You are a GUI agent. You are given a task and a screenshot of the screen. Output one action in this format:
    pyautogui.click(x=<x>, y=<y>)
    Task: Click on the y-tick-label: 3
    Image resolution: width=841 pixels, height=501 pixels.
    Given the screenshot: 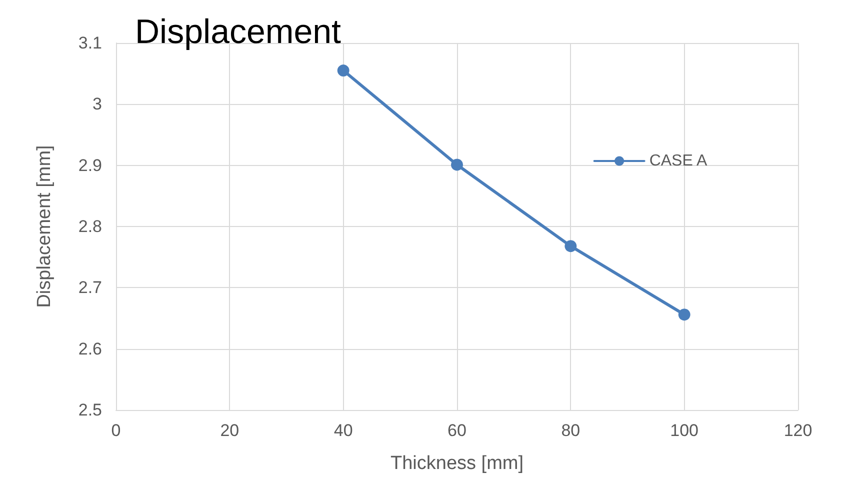 What is the action you would take?
    pyautogui.click(x=97, y=104)
    